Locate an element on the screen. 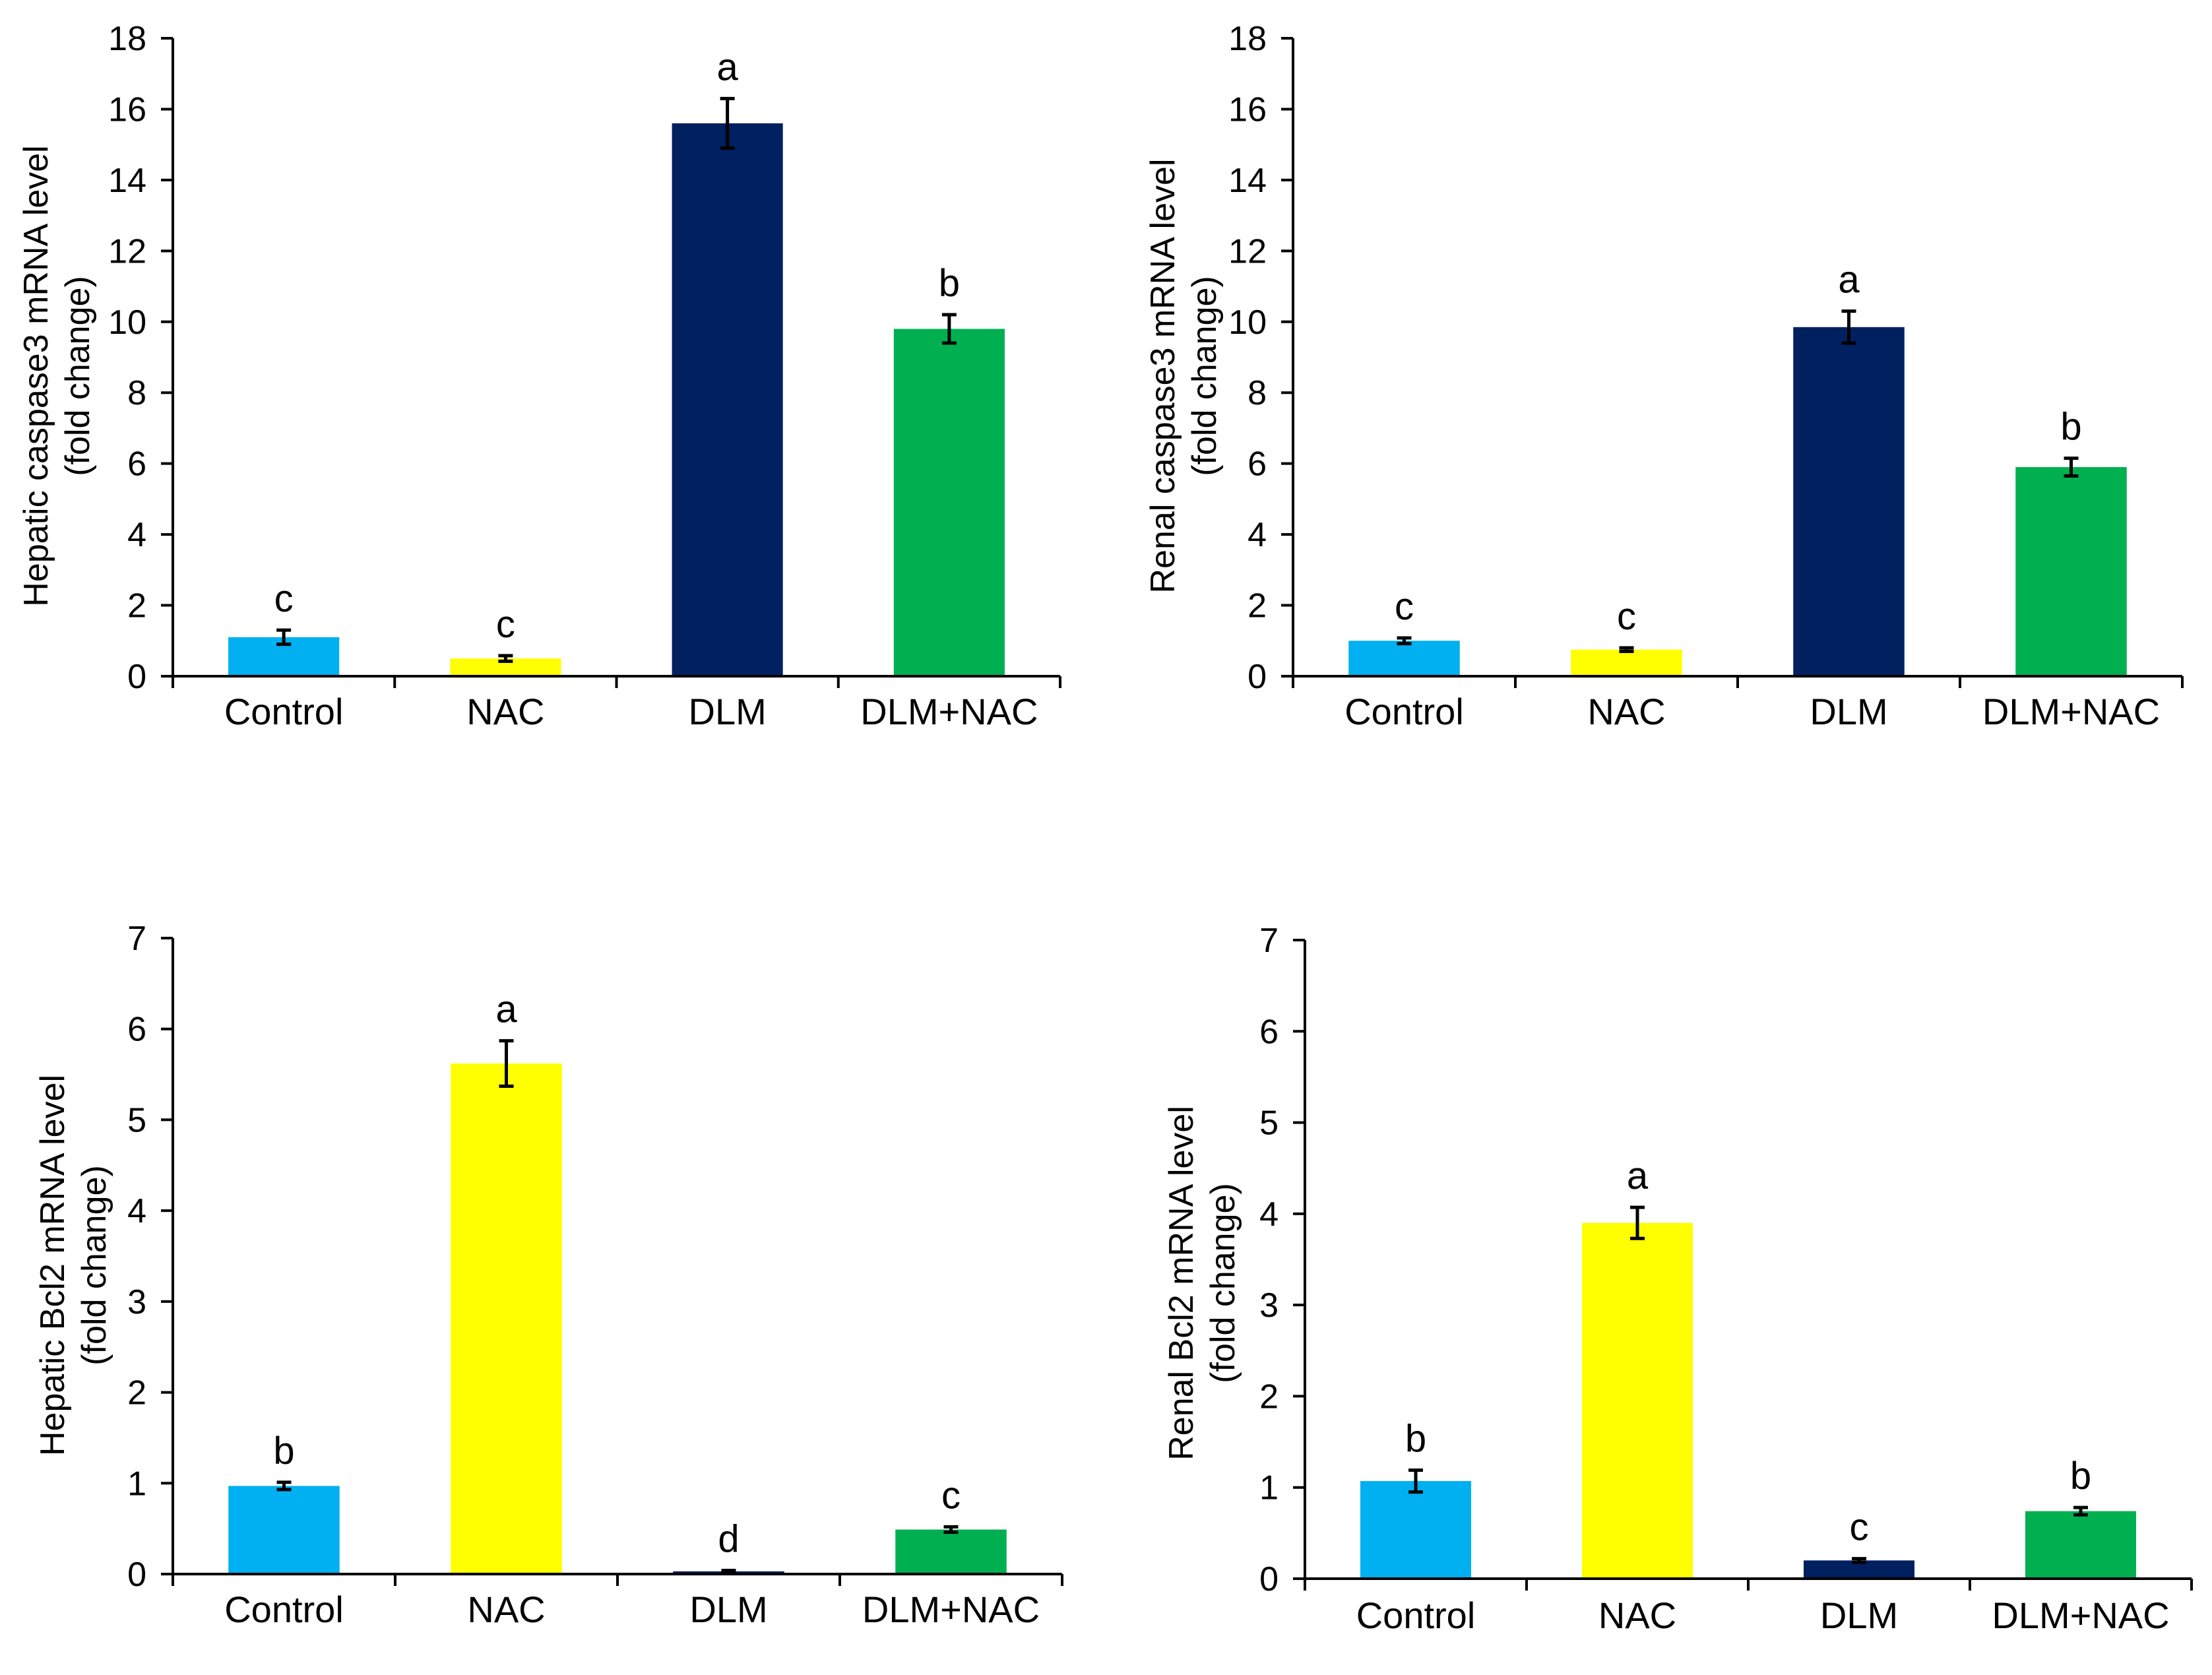 The image size is (2212, 1675). y-axis-title: Renal caspase3 mRNA level is located at coordinates (1163, 376).